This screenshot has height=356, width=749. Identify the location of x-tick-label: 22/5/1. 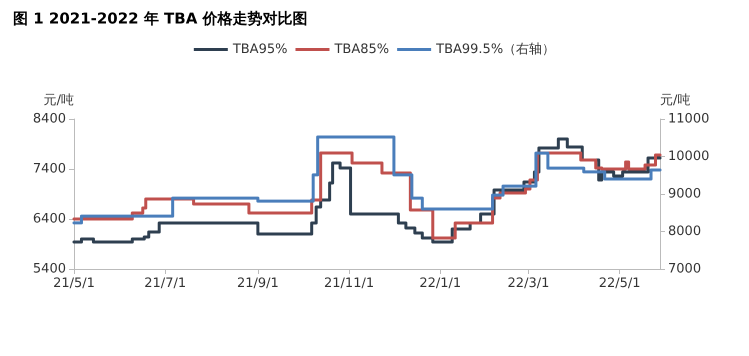
(619, 283).